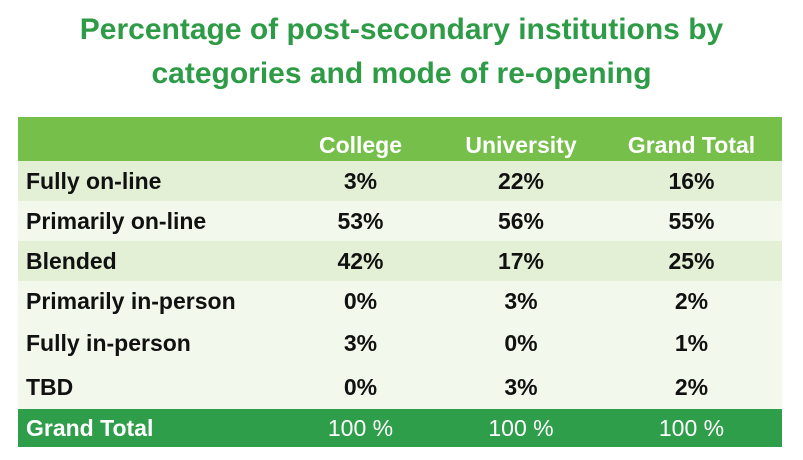 This screenshot has width=803, height=460. What do you see at coordinates (400, 428) in the screenshot?
I see `grand-total-row: Grand Total 100 % 100 % 100 %` at bounding box center [400, 428].